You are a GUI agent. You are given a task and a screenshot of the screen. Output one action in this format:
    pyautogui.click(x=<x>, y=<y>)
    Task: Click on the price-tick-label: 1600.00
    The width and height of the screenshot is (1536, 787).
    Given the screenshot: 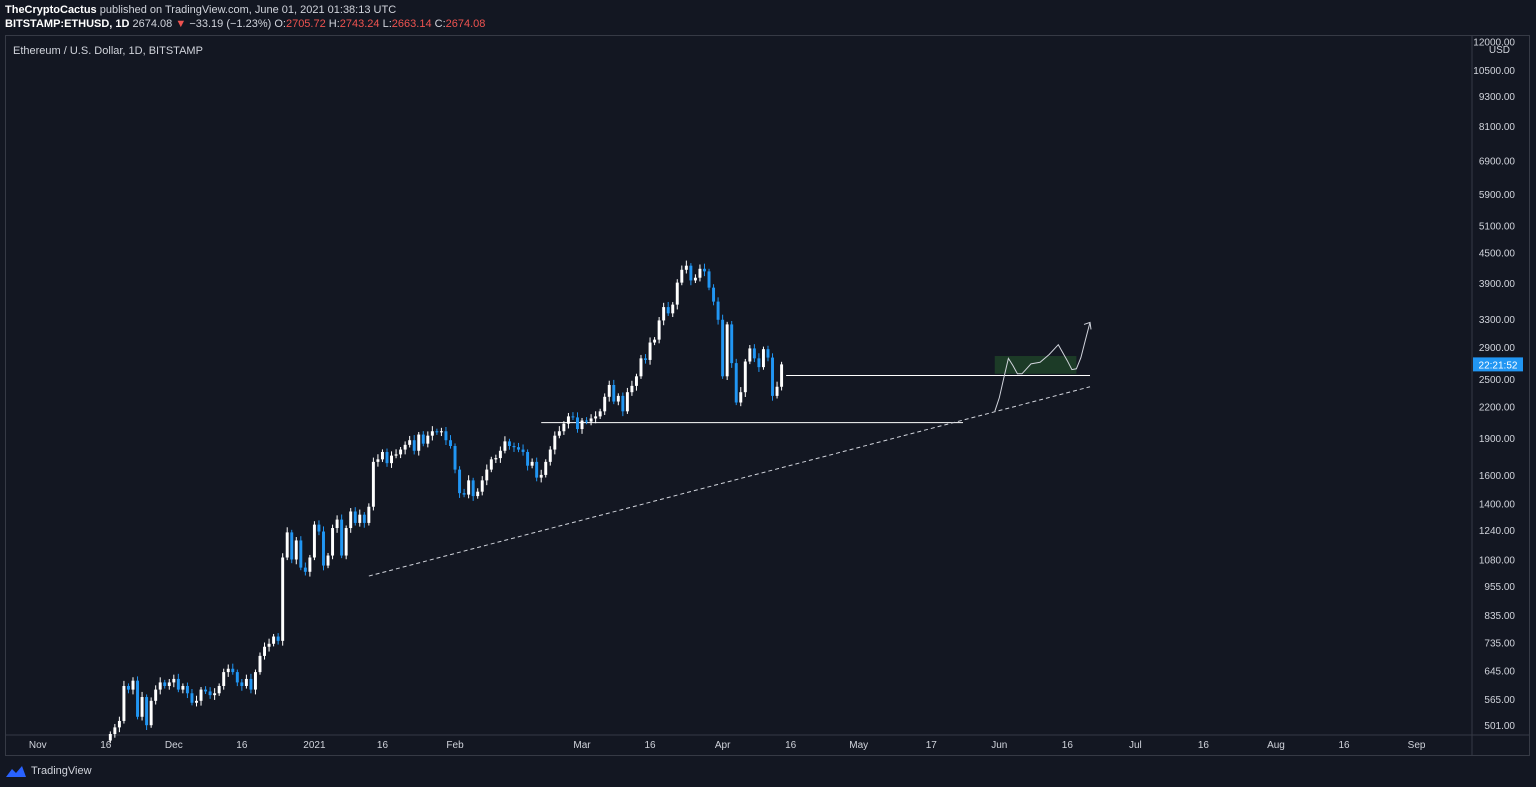 What is the action you would take?
    pyautogui.click(x=1497, y=476)
    